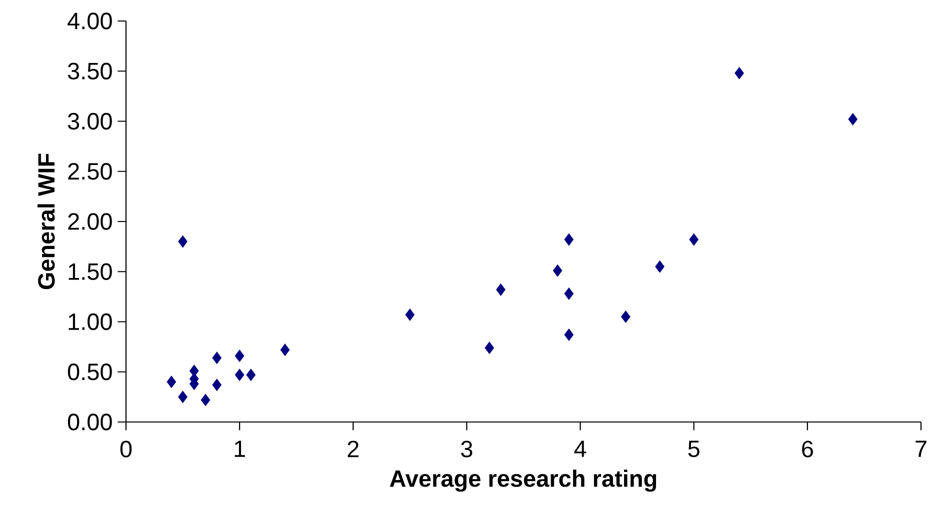 This screenshot has width=939, height=522. What do you see at coordinates (694, 449) in the screenshot?
I see `x-tick-label: 5` at bounding box center [694, 449].